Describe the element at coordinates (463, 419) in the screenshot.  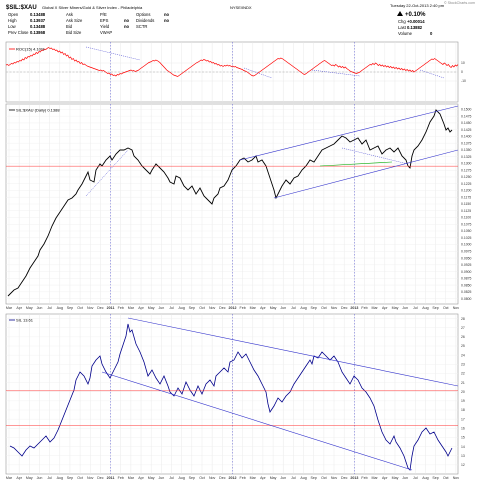
I see `sil-y-tick: 17` at that location.